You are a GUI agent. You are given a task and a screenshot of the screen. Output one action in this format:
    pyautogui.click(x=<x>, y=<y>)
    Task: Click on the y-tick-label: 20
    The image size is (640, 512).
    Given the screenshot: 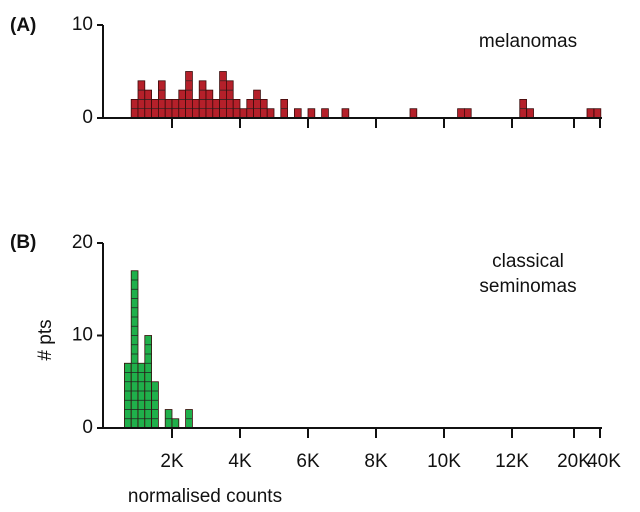 What is the action you would take?
    pyautogui.click(x=82, y=242)
    